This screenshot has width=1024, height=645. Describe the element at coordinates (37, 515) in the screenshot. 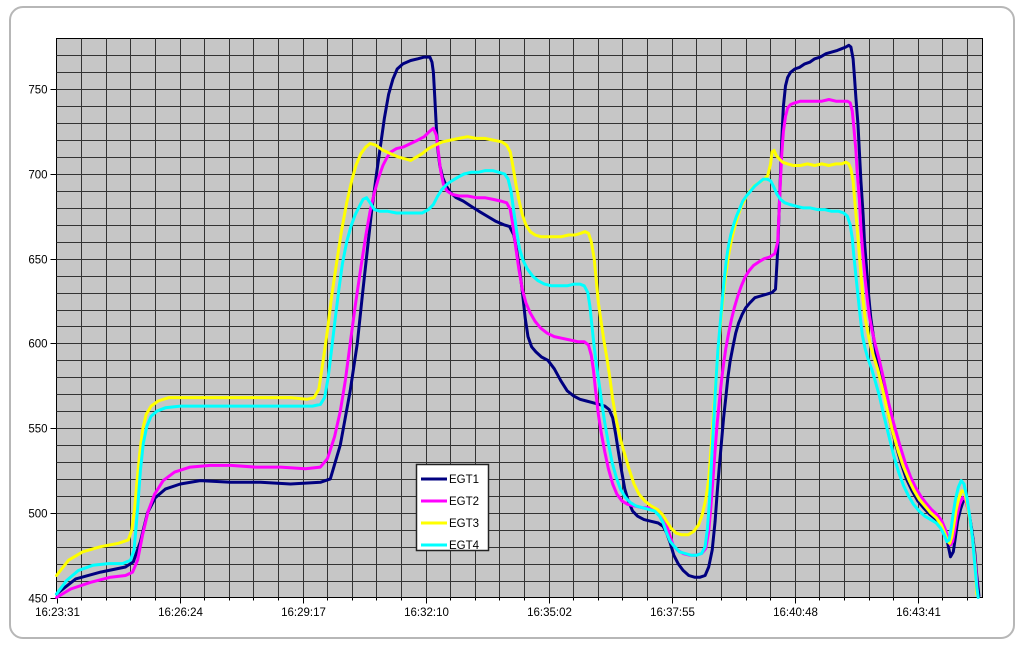

I see `y-tick-label: 500` at that location.